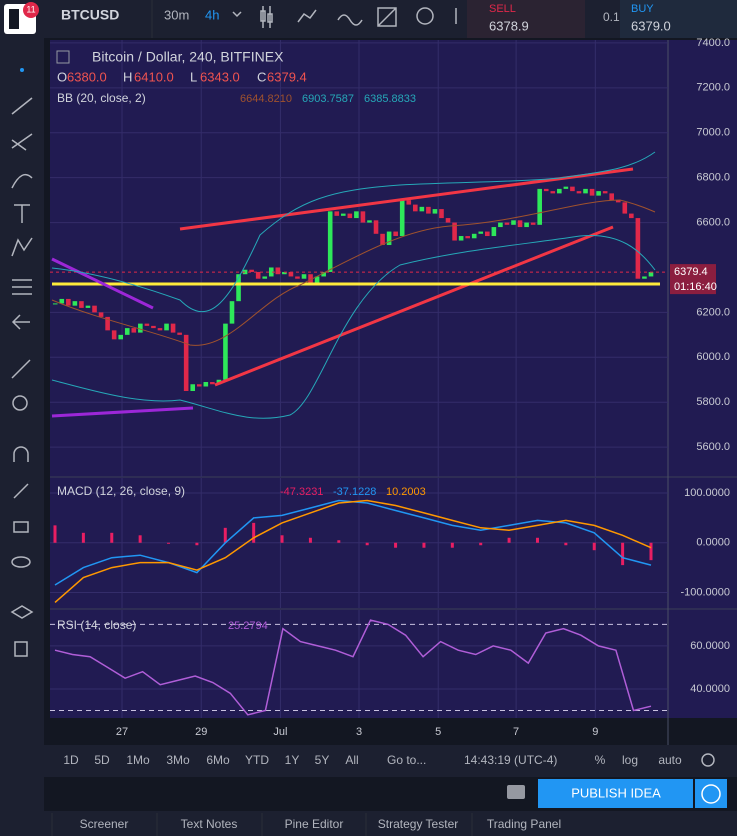 Image resolution: width=737 pixels, height=836 pixels. What do you see at coordinates (201, 732) in the screenshot?
I see `x-tick-label: 29` at bounding box center [201, 732].